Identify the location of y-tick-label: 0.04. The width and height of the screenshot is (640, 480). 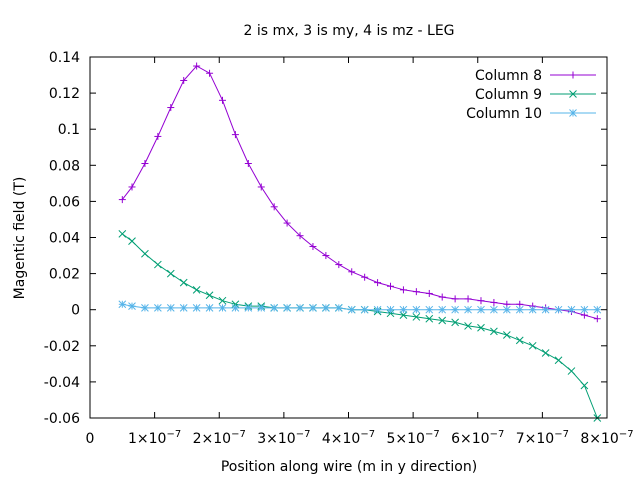
(64, 239).